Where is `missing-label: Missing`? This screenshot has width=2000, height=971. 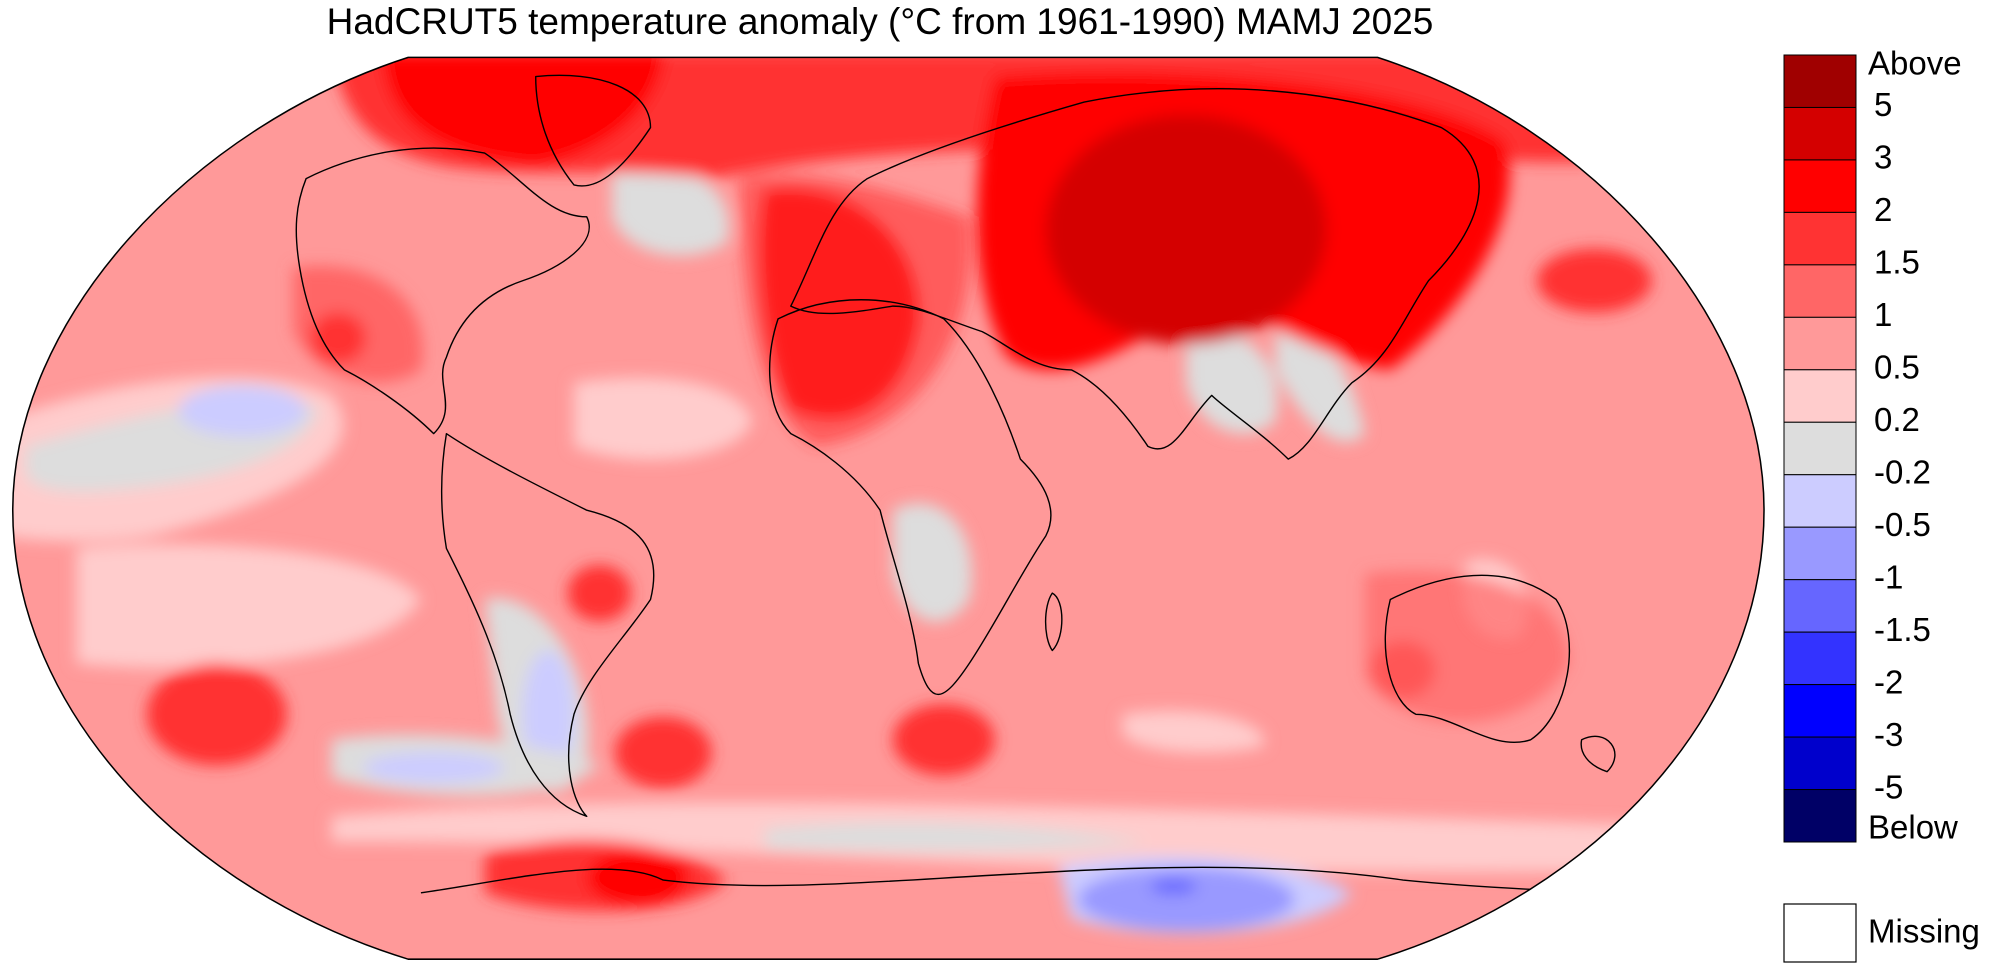
missing-label: Missing is located at coordinates (1924, 931).